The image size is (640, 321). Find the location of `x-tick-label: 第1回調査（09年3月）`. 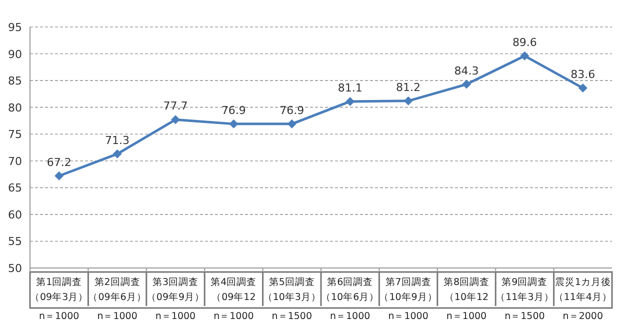

x-tick-label: 第1回調査（09年3月） is located at coordinates (59, 289).